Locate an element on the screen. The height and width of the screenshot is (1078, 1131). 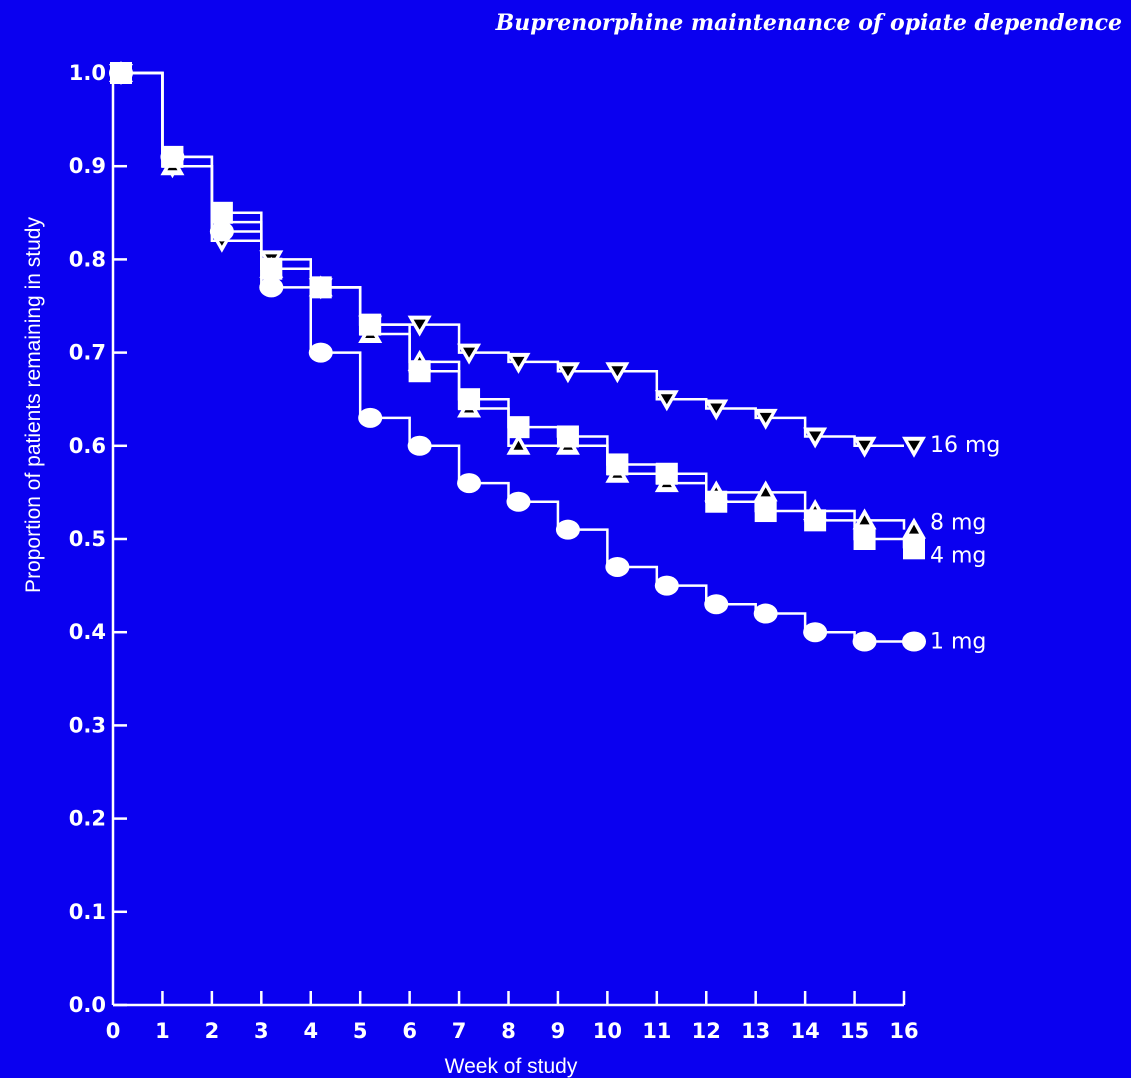
x-tick-label: 10 is located at coordinates (607, 1031).